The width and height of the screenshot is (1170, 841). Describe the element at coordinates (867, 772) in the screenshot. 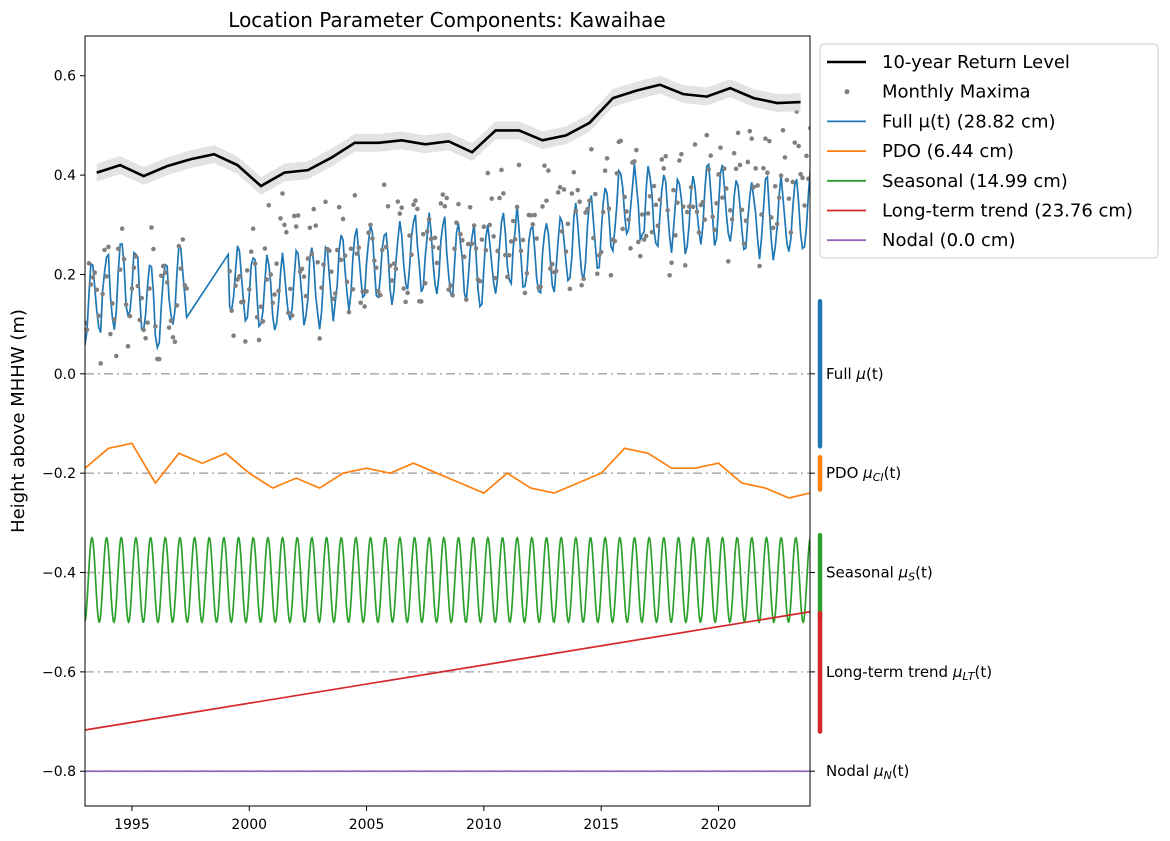

I see `component-label: Nodal μN(t)` at that location.